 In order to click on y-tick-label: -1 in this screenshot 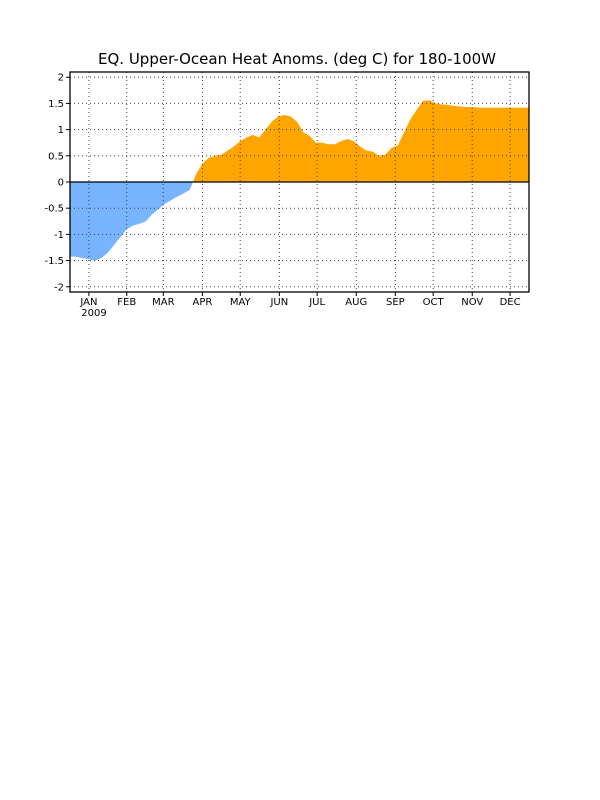, I will do `click(59, 235)`.